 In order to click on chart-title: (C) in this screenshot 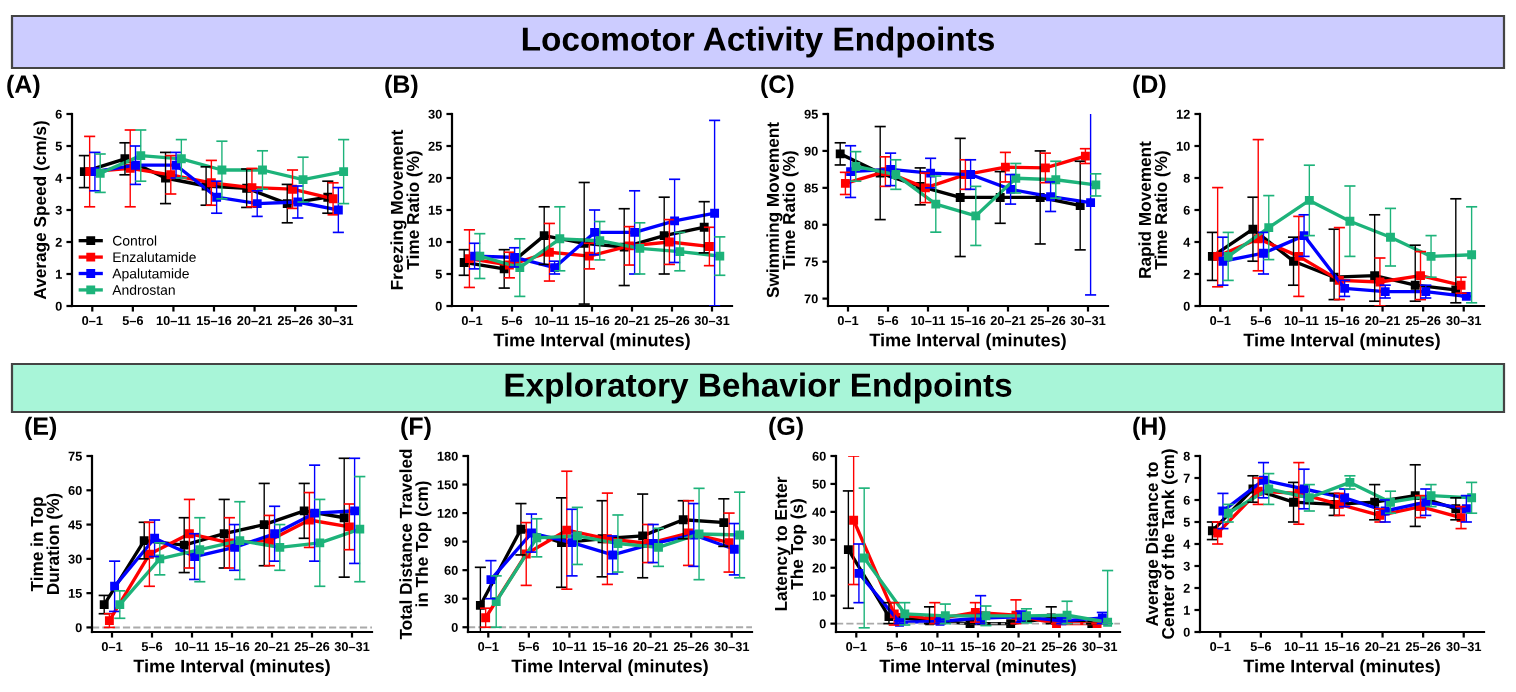, I will do `click(777, 86)`.